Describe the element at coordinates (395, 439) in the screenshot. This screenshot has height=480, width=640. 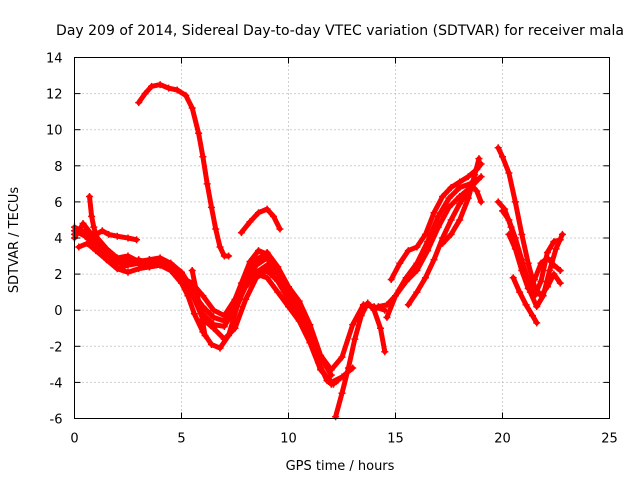
I see `x-tick-label: 15` at that location.